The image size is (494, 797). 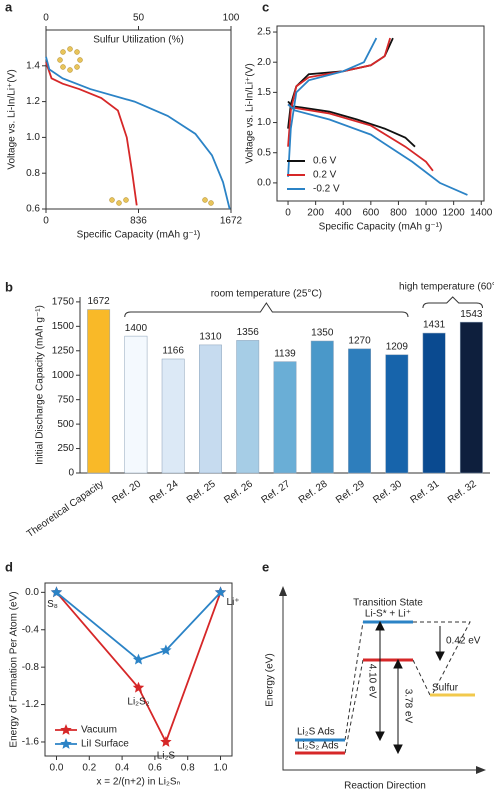 What do you see at coordinates (33, 101) in the screenshot?
I see `y-tick-label: 1.2` at bounding box center [33, 101].